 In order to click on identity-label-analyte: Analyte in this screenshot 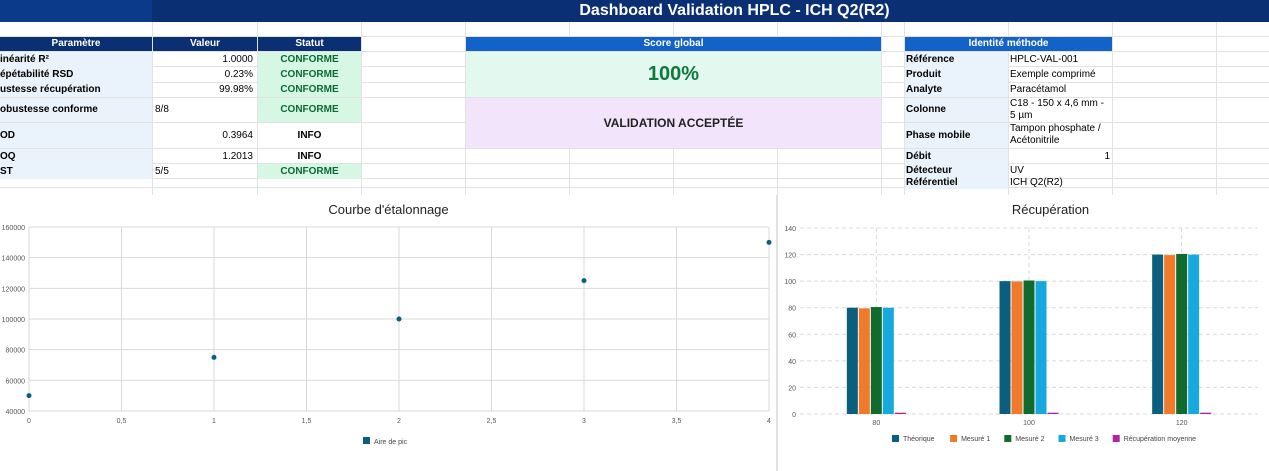, I will do `click(956, 89)`.